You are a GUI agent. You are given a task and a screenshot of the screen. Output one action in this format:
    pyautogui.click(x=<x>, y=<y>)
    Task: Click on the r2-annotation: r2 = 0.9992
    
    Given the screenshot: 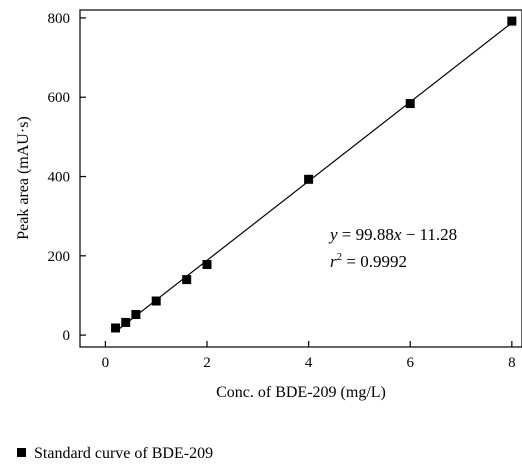 What is the action you would take?
    pyautogui.click(x=368, y=261)
    